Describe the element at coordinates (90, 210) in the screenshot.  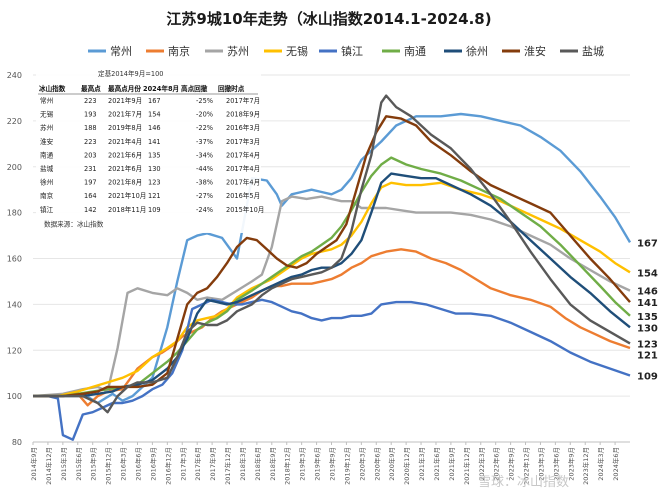
I see `table-cell: 142` at that location.